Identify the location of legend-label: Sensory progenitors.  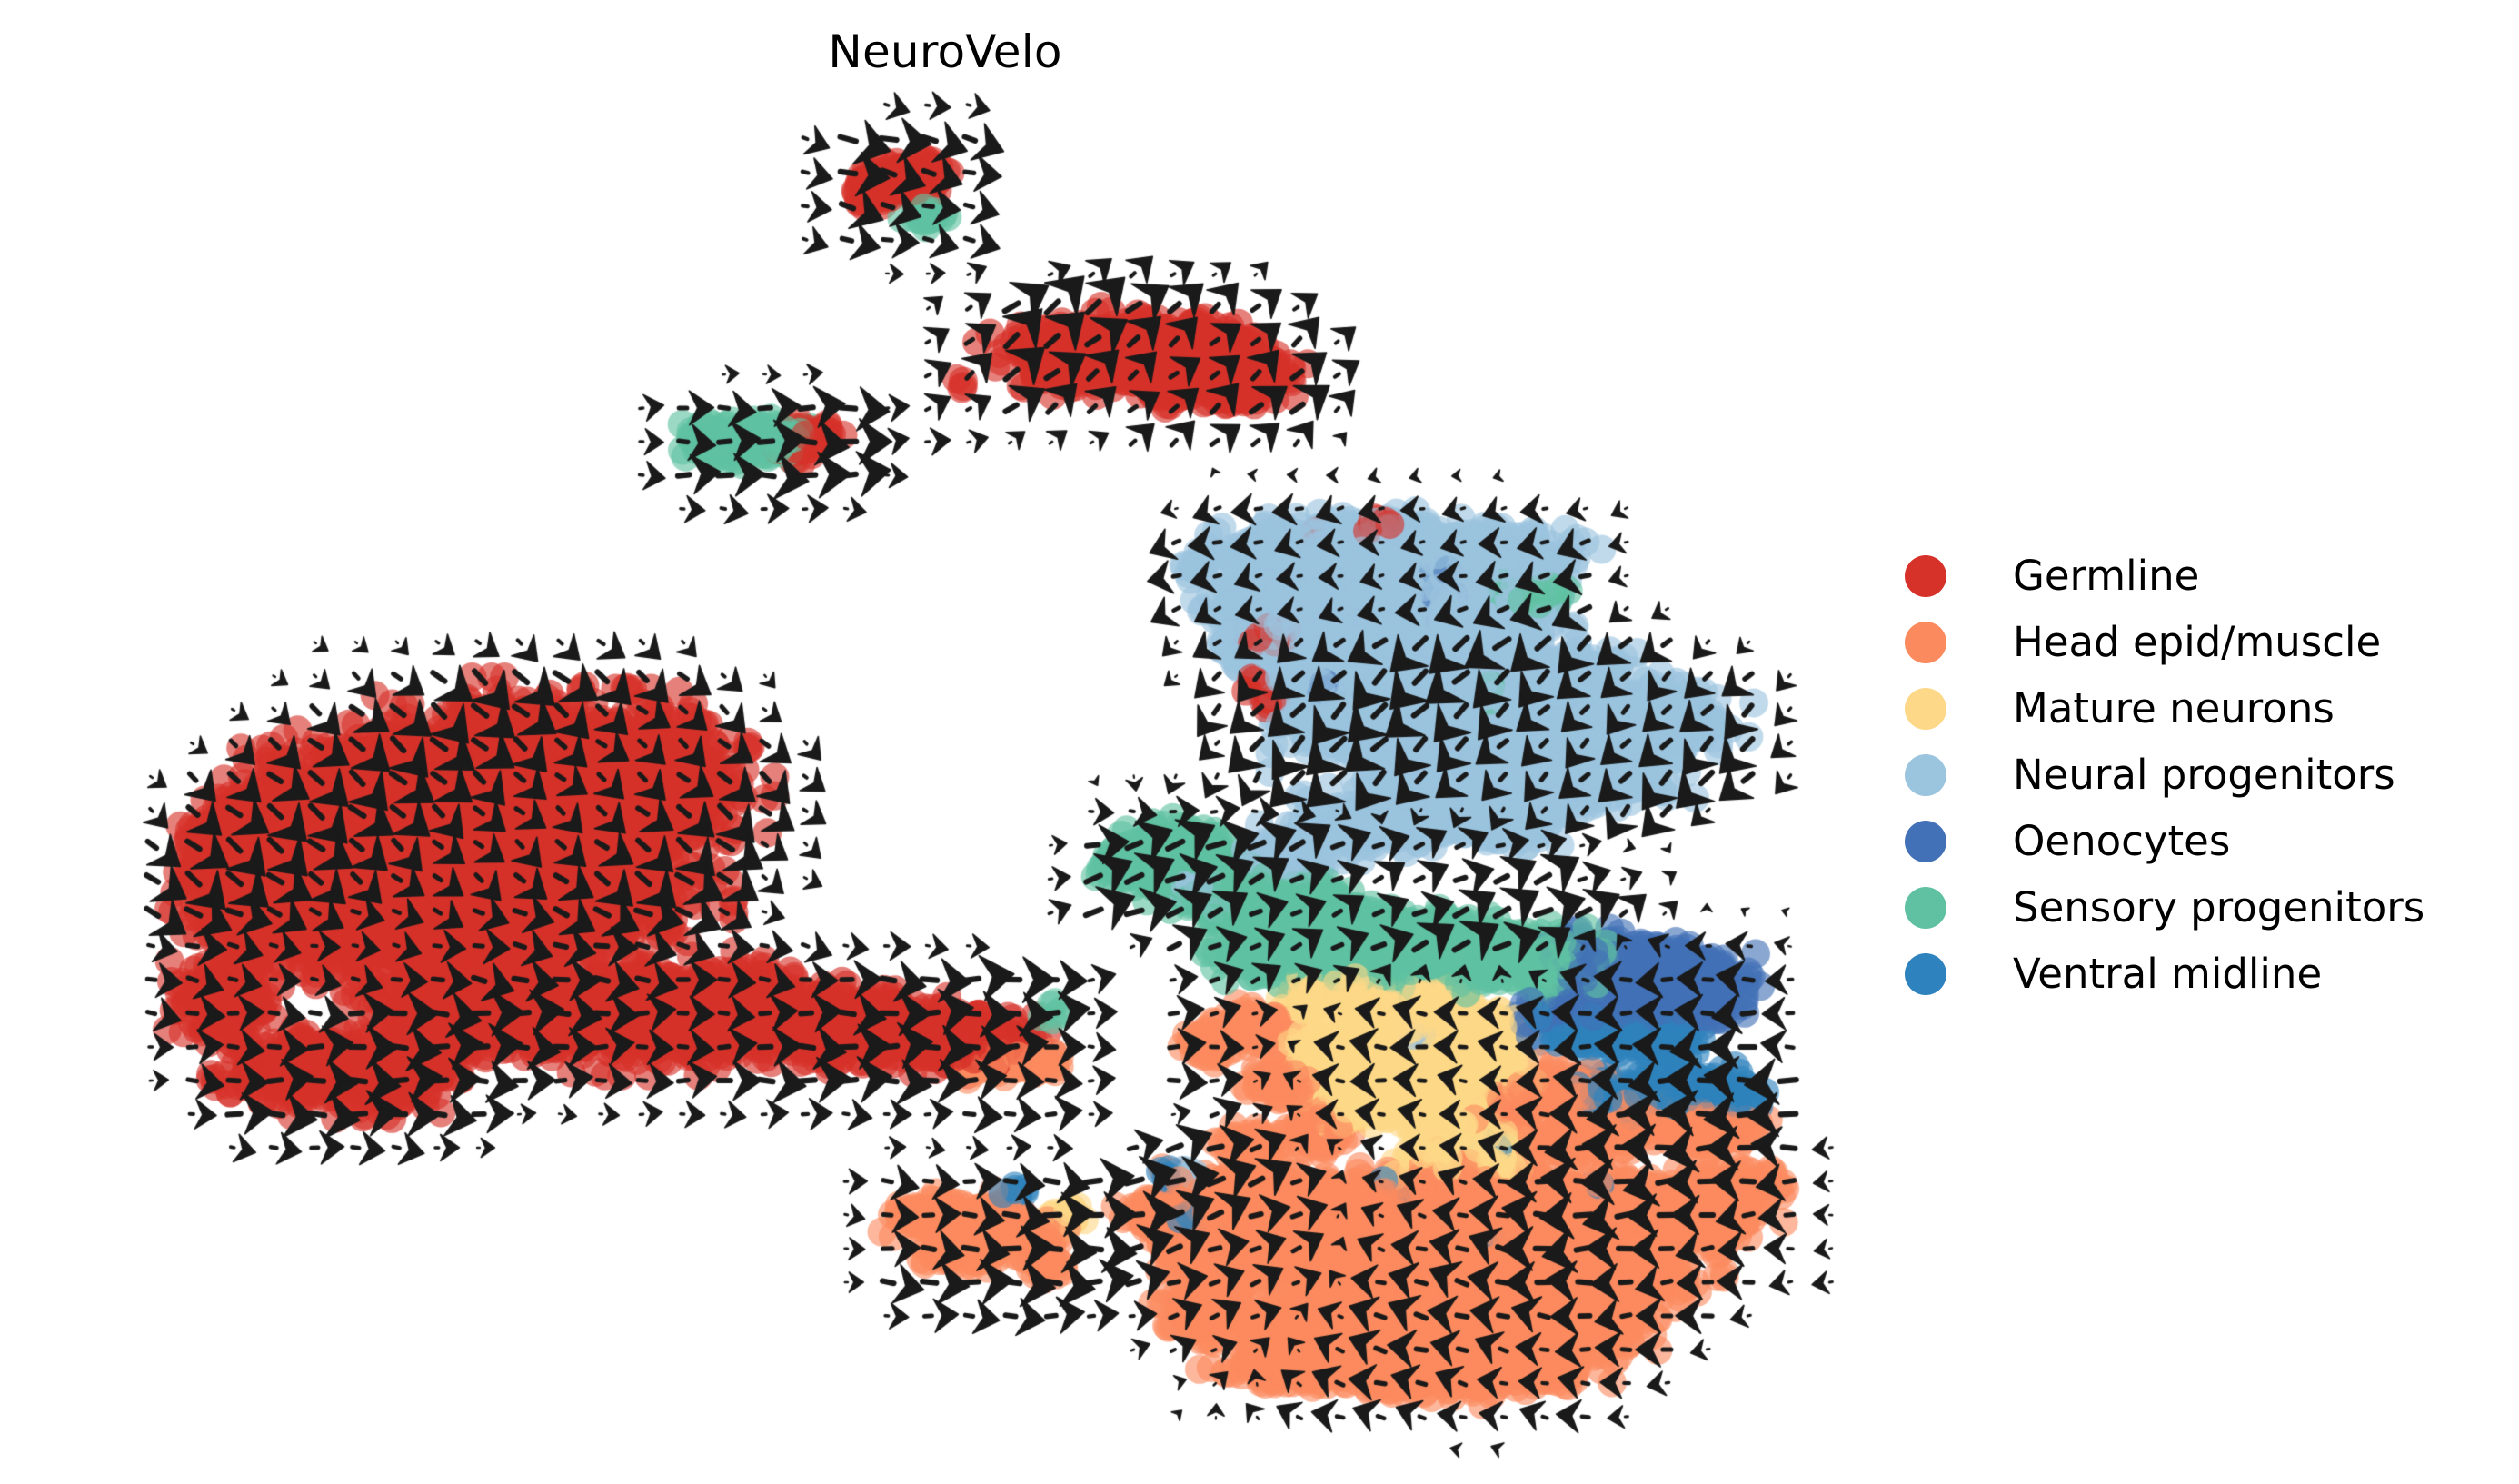
(2219, 907).